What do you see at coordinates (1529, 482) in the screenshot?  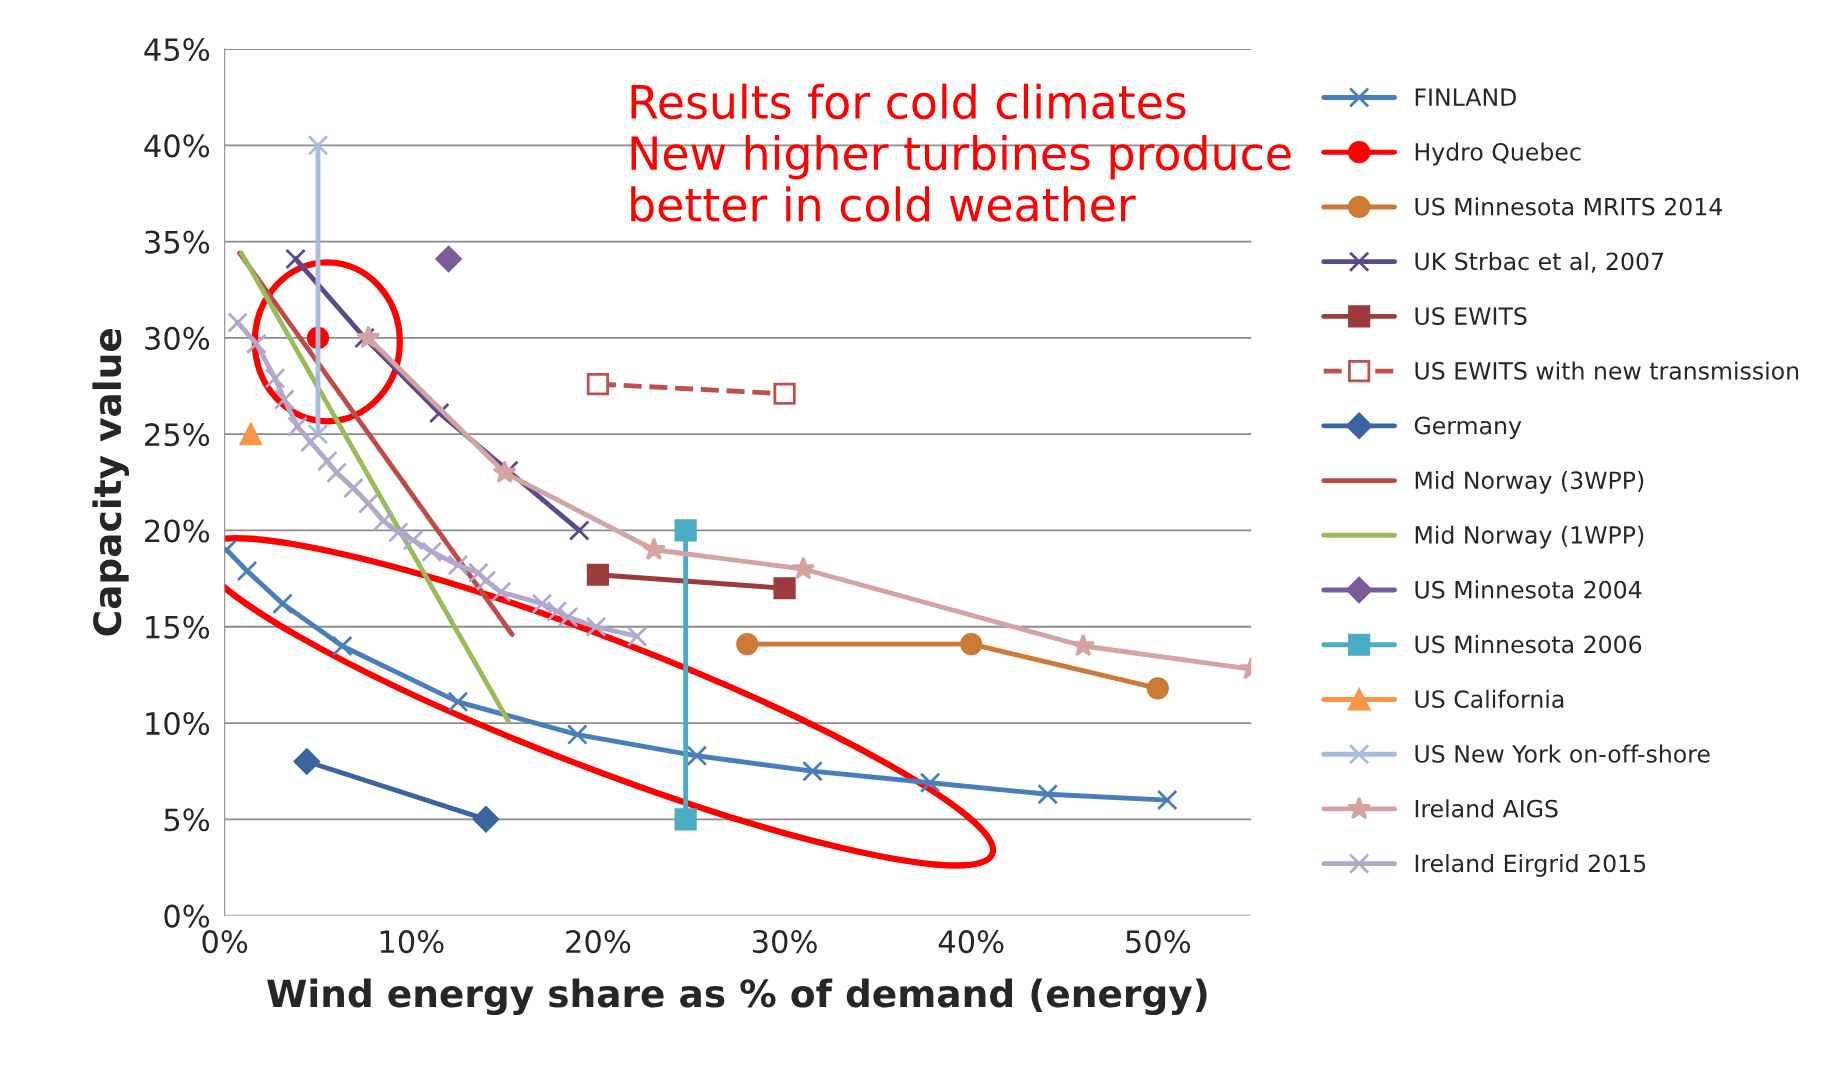 I see `legend-label: Mid Norway (3WPP)` at bounding box center [1529, 482].